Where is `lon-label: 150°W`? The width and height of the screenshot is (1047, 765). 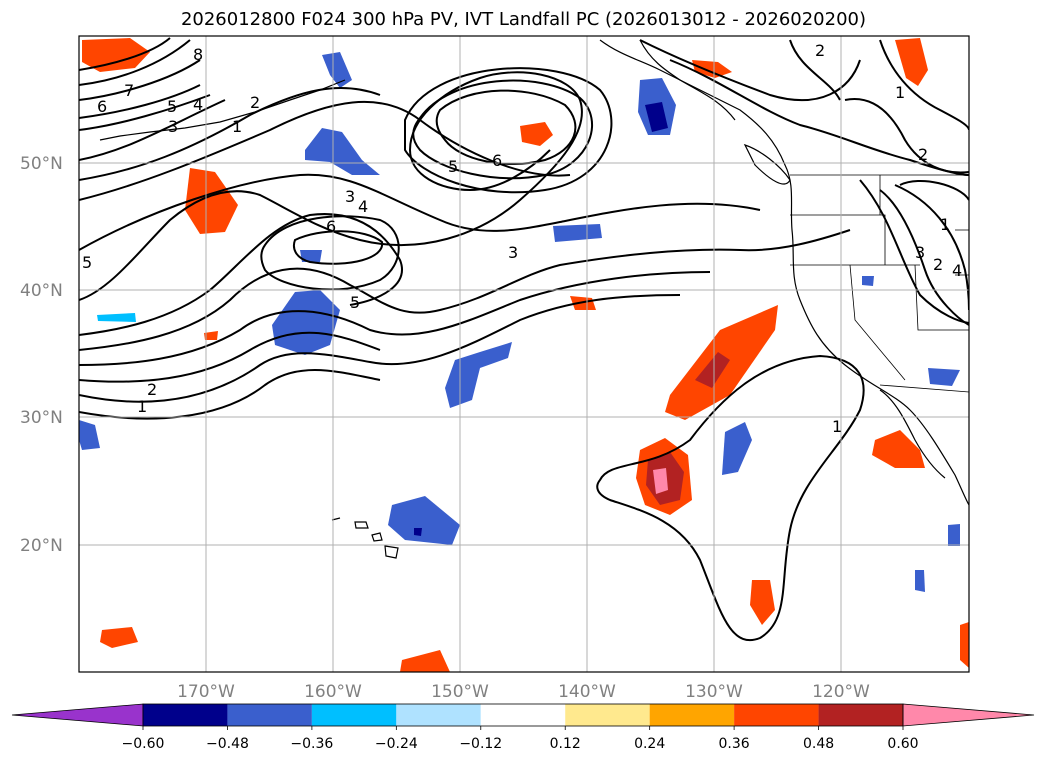
lon-label: 150°W is located at coordinates (460, 692).